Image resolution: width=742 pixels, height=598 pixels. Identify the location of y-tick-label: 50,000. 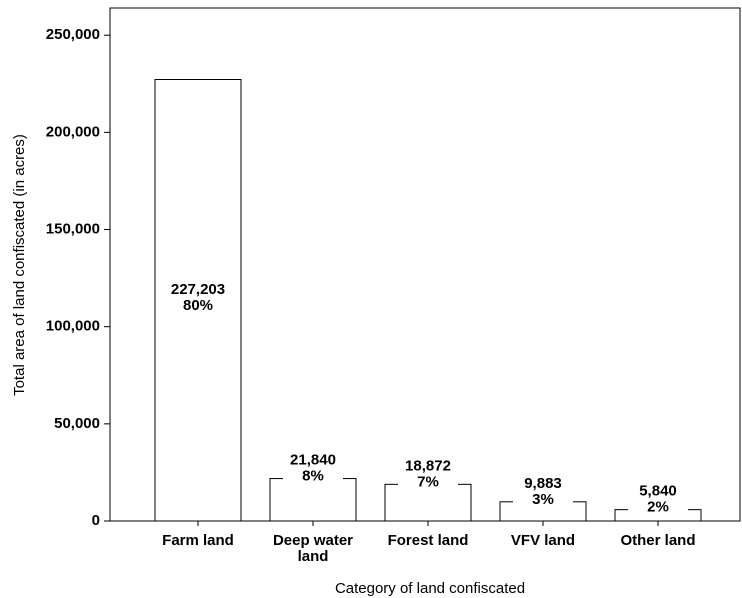
(77, 423).